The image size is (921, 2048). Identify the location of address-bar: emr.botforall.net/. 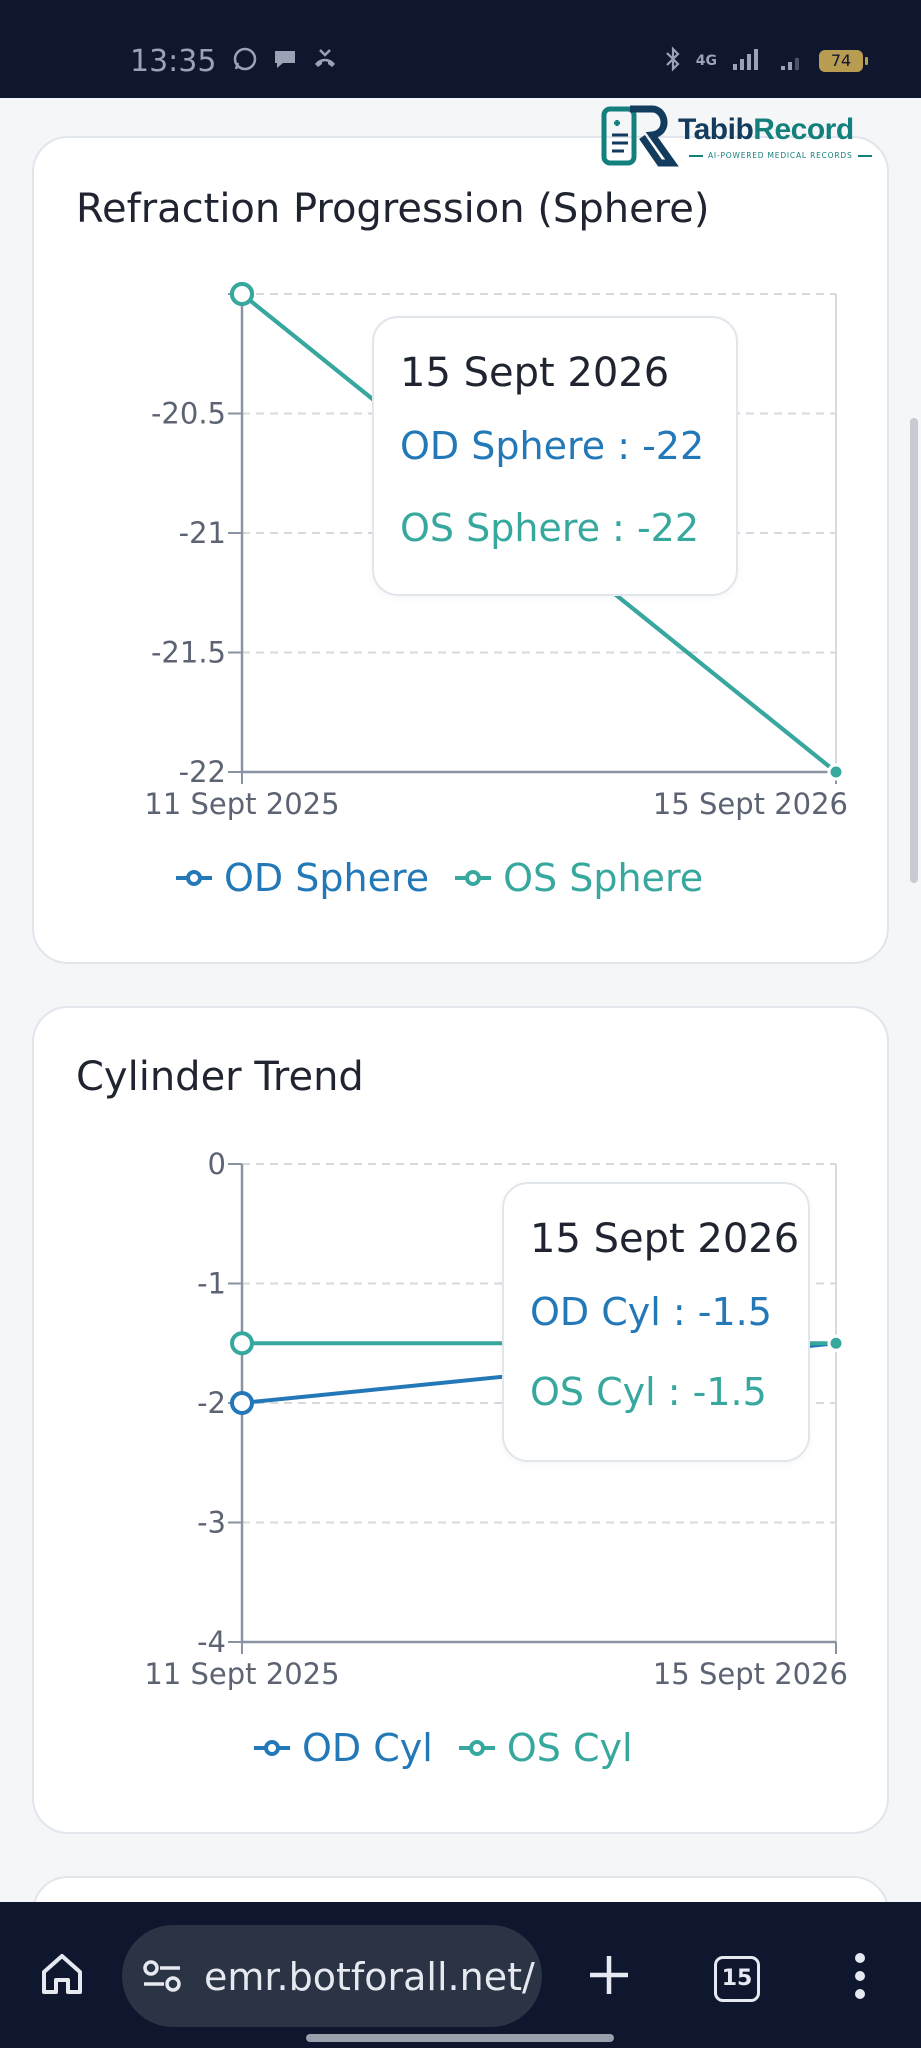
(332, 1976).